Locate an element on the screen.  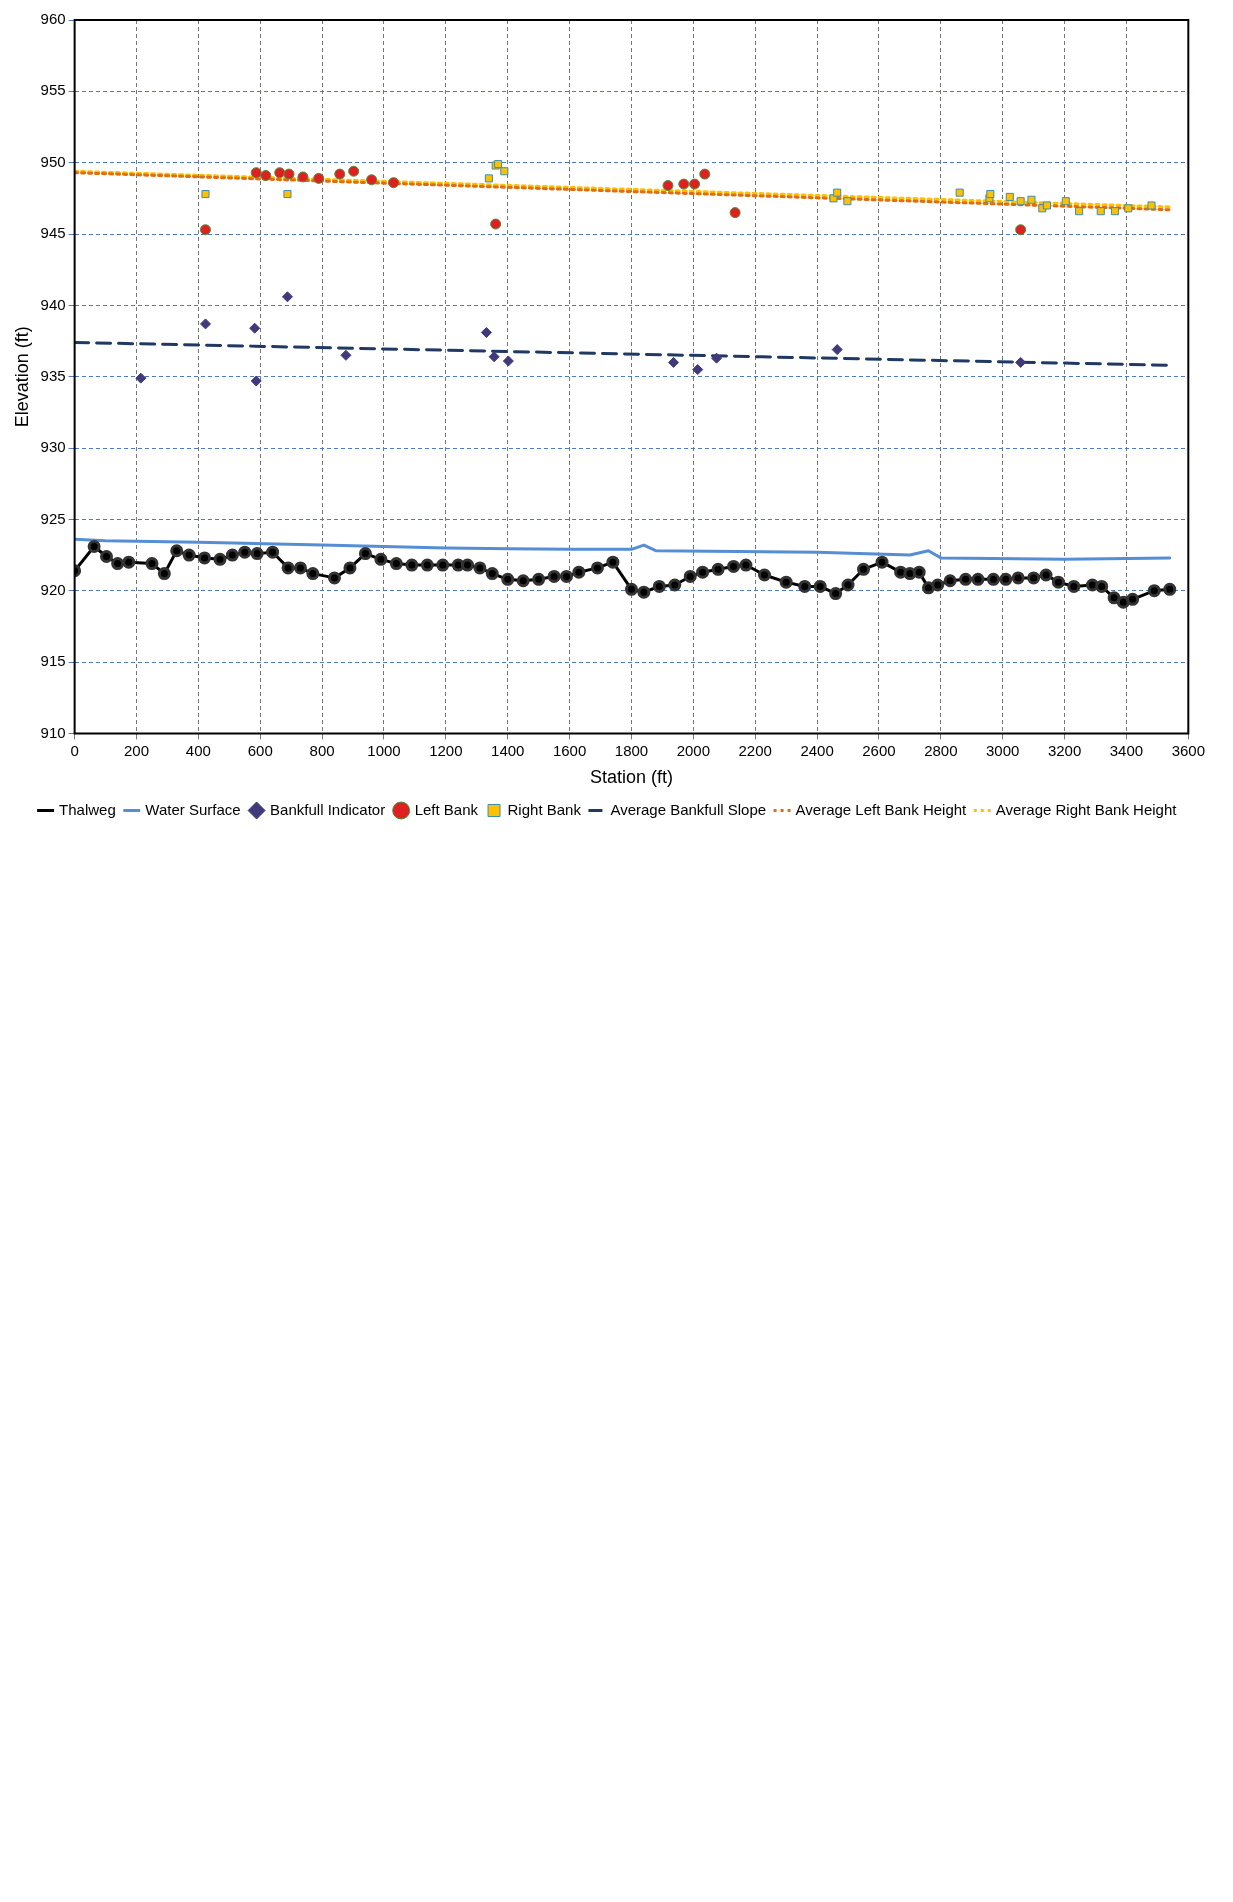
x-tick-label: 1000 is located at coordinates (384, 750).